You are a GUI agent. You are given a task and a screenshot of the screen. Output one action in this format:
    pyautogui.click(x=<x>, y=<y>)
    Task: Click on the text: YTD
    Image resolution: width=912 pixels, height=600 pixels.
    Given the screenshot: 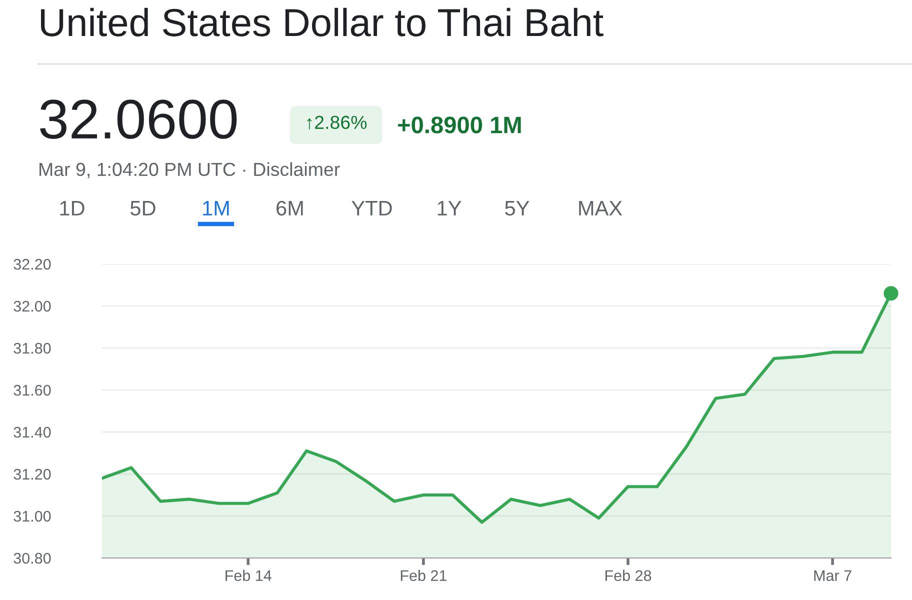 What is the action you would take?
    pyautogui.click(x=372, y=208)
    